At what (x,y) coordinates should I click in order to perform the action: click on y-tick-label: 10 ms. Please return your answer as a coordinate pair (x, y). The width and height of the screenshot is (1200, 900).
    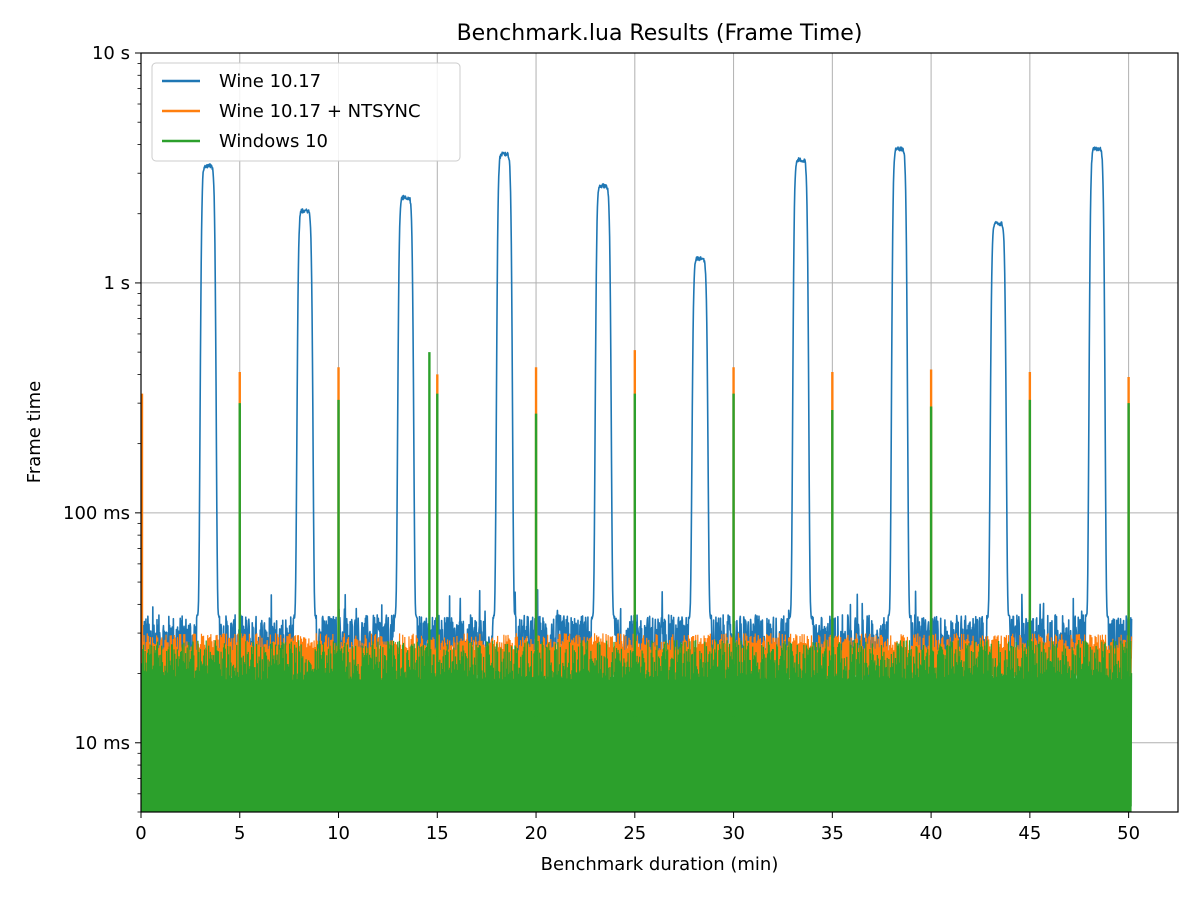
    Looking at the image, I should click on (102, 743).